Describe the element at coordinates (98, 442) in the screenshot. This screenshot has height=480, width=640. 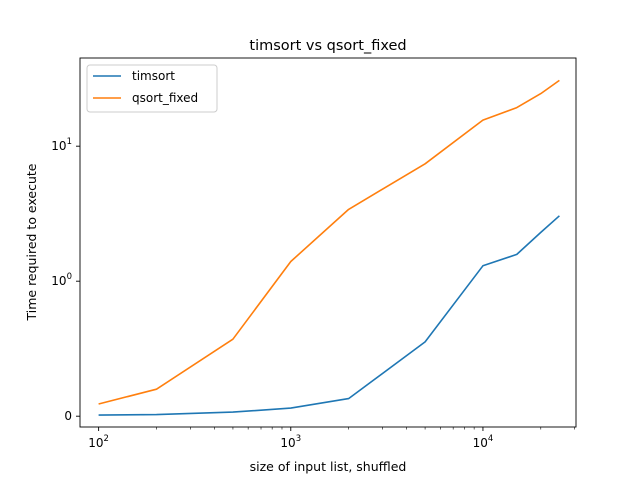
I see `x-tick-label: 10²` at that location.